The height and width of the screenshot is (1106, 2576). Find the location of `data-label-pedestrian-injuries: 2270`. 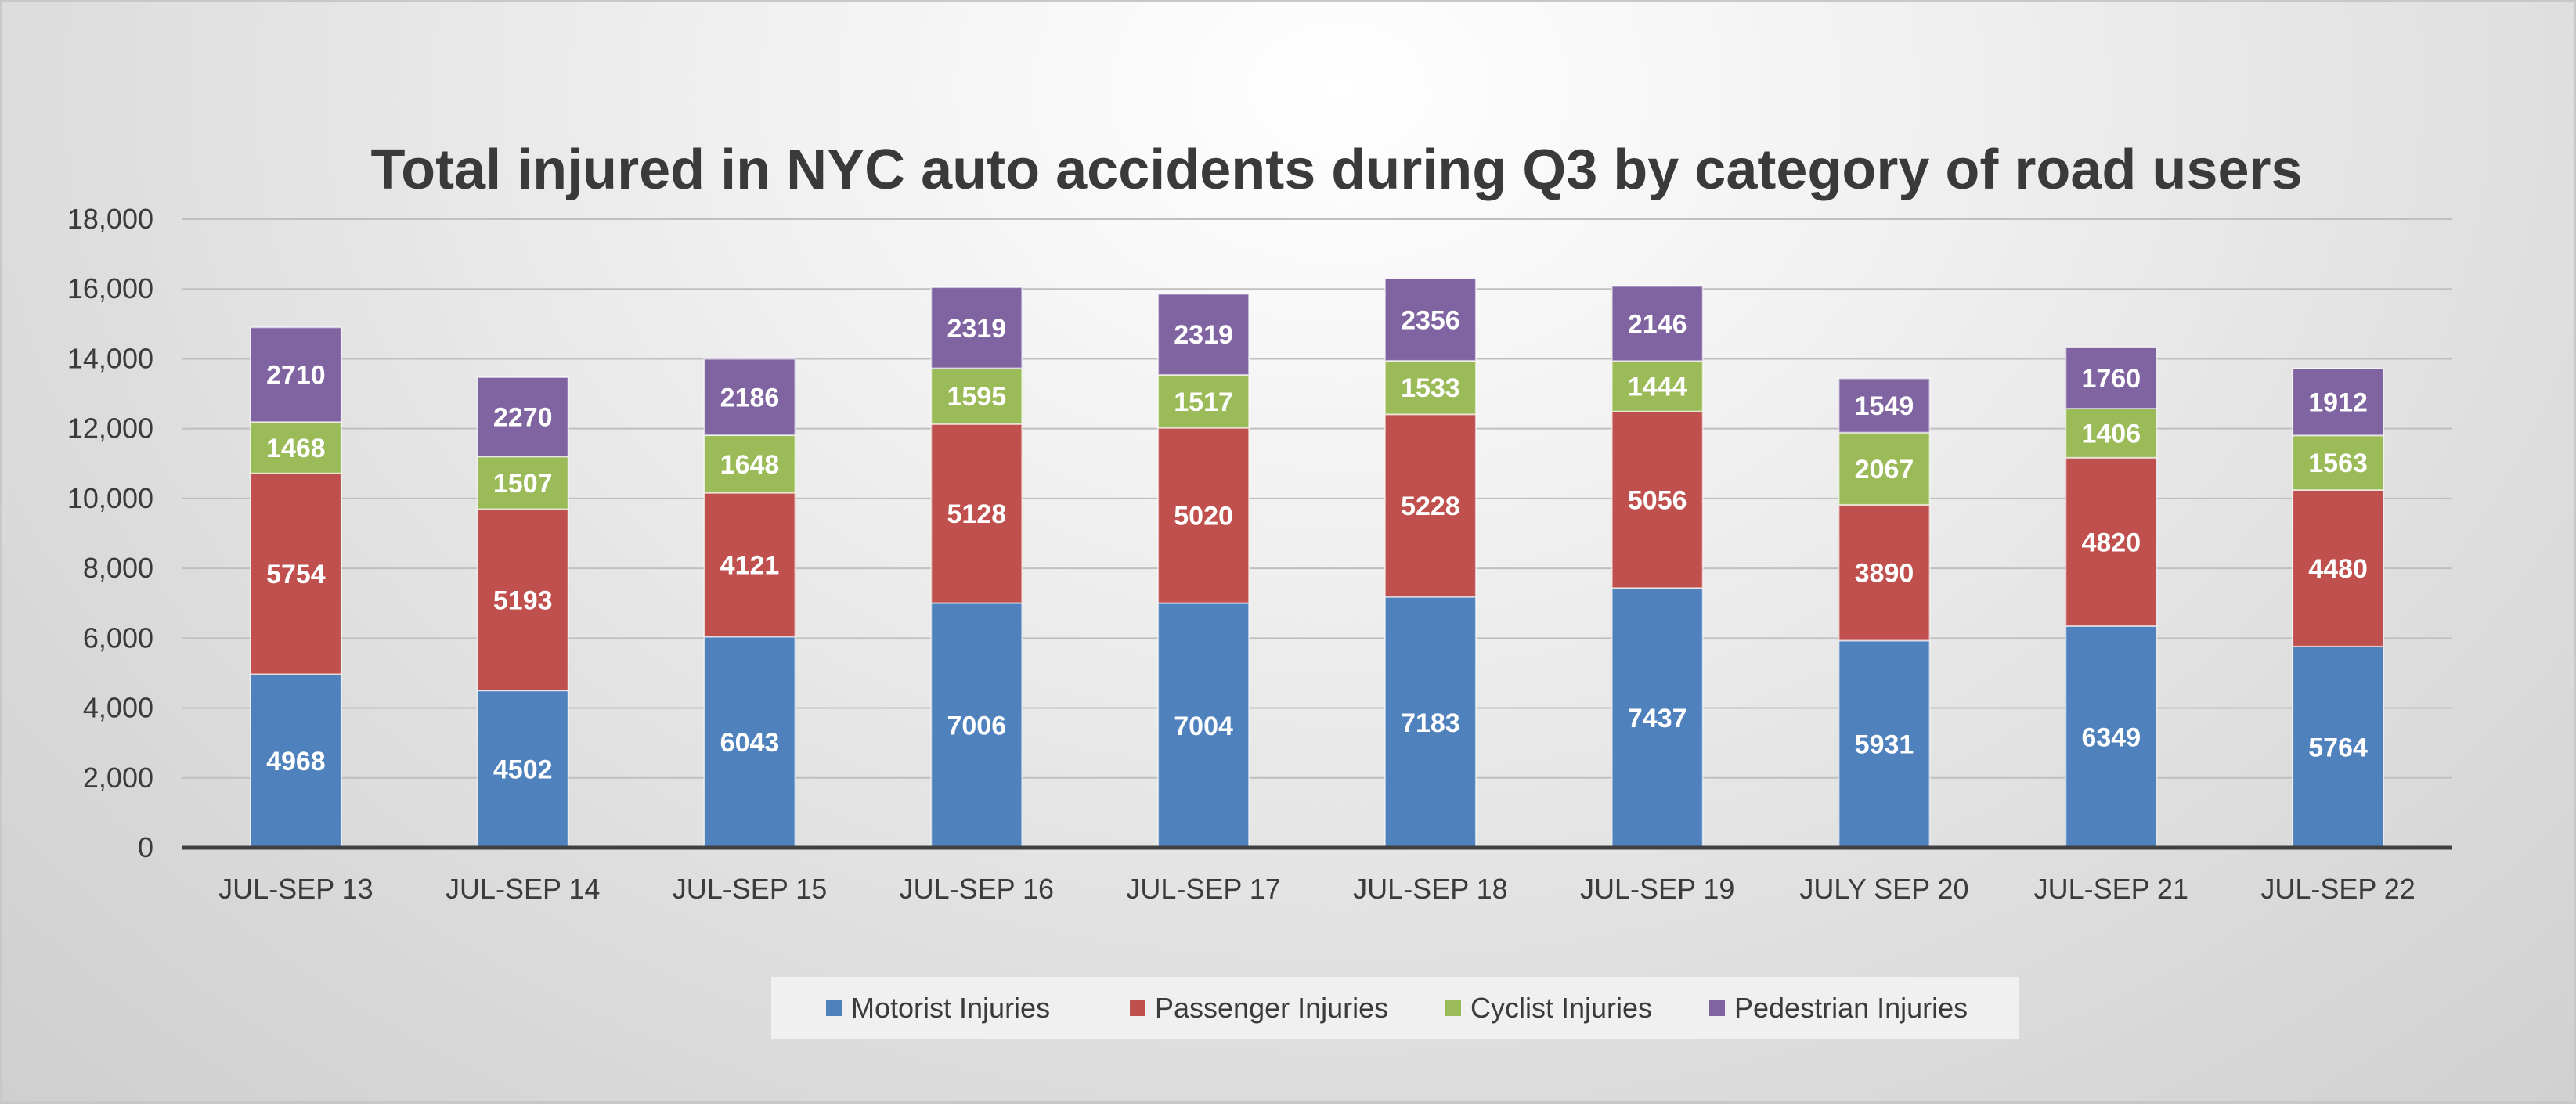

data-label-pedestrian-injuries: 2270 is located at coordinates (523, 418).